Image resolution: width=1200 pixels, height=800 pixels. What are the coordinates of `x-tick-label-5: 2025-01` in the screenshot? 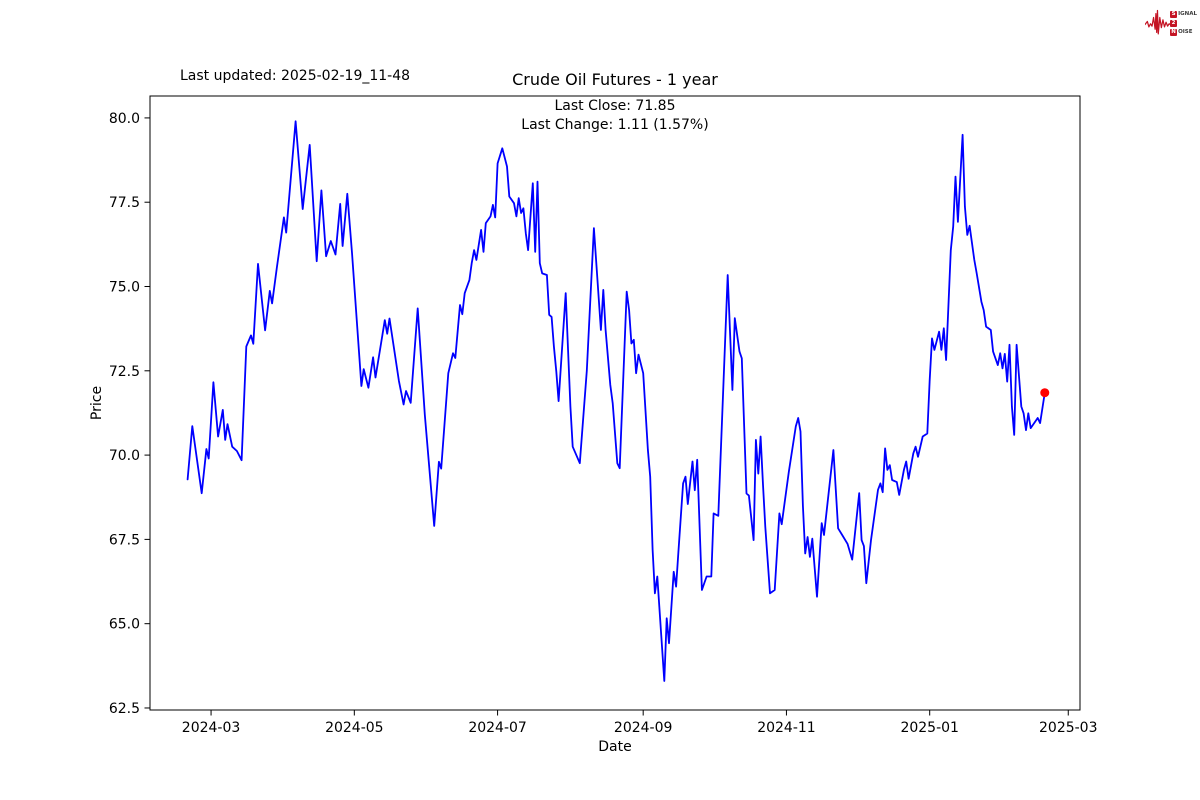 It's located at (929, 728).